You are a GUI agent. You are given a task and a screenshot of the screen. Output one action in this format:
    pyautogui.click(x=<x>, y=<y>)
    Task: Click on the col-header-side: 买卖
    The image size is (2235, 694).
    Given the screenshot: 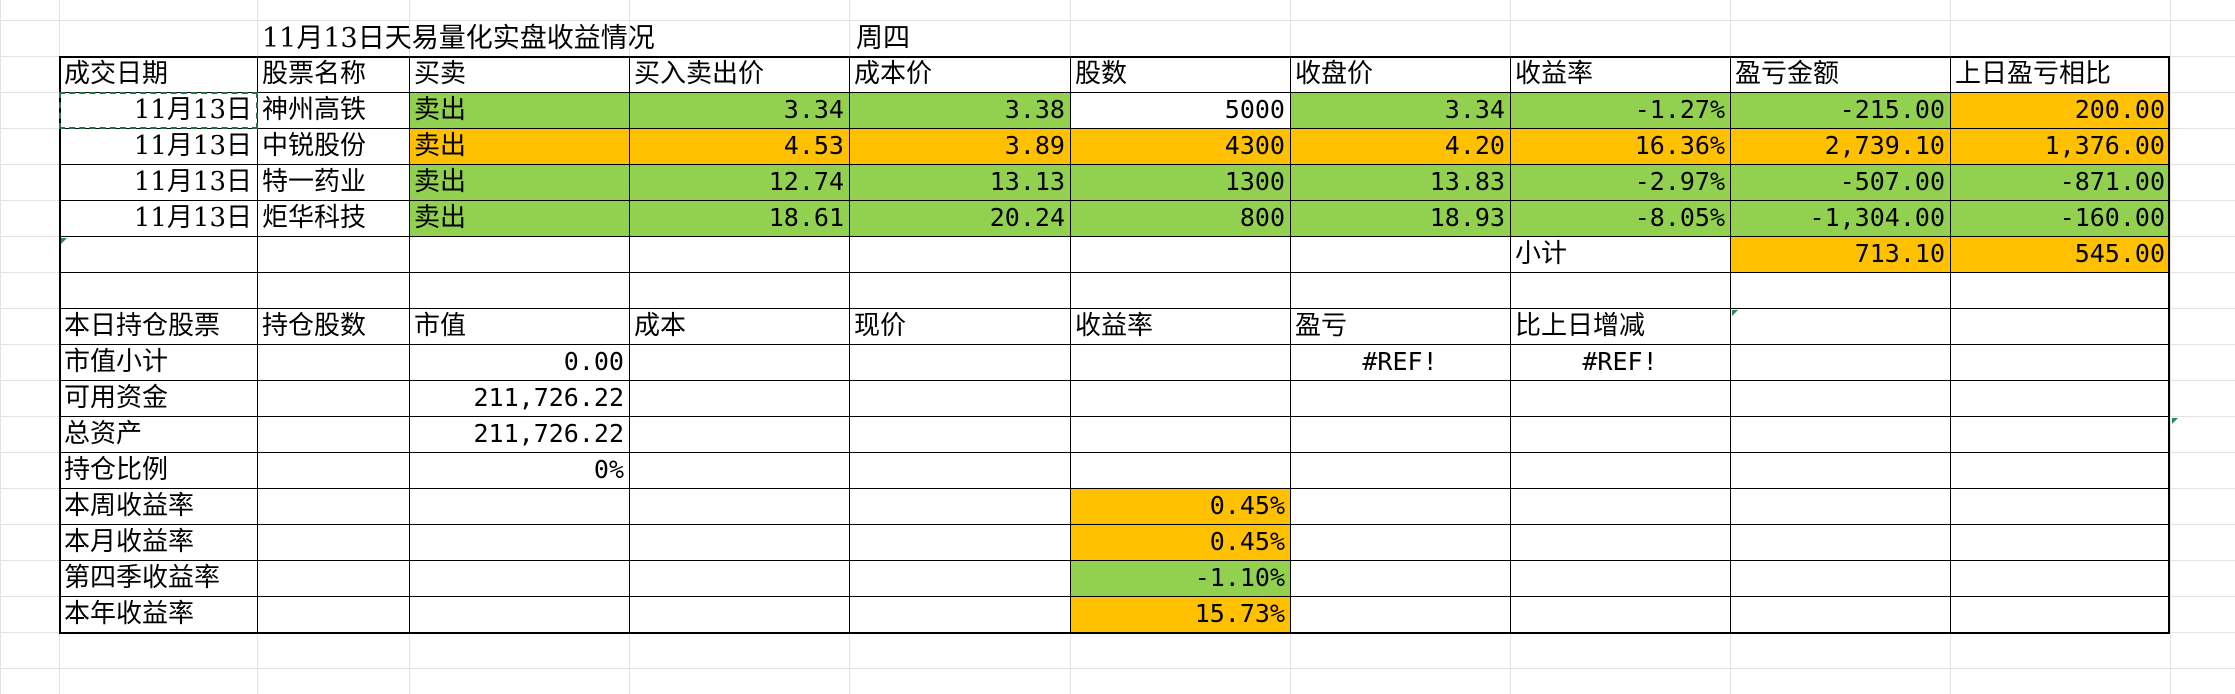 What is the action you would take?
    pyautogui.click(x=440, y=74)
    